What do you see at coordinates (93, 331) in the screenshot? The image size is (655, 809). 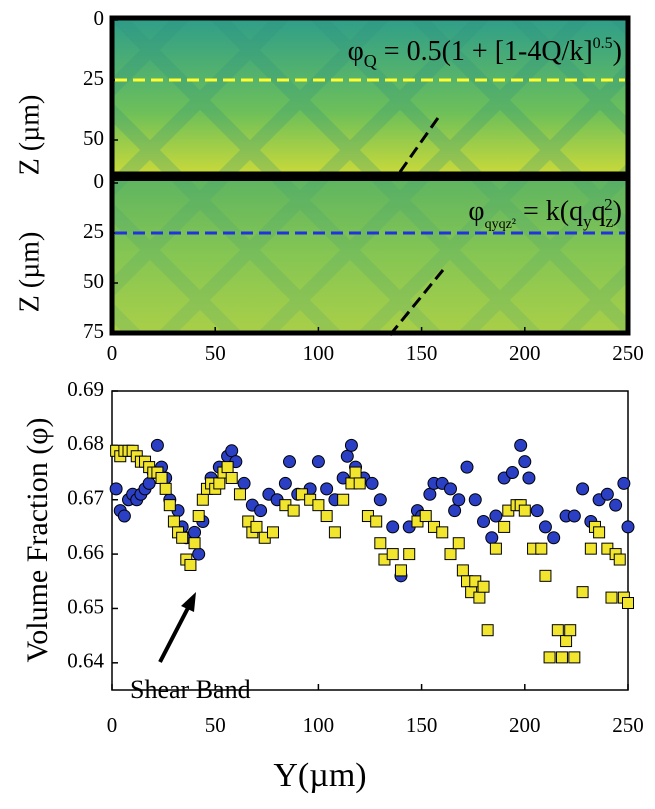 I see `y-tick-label: 75` at bounding box center [93, 331].